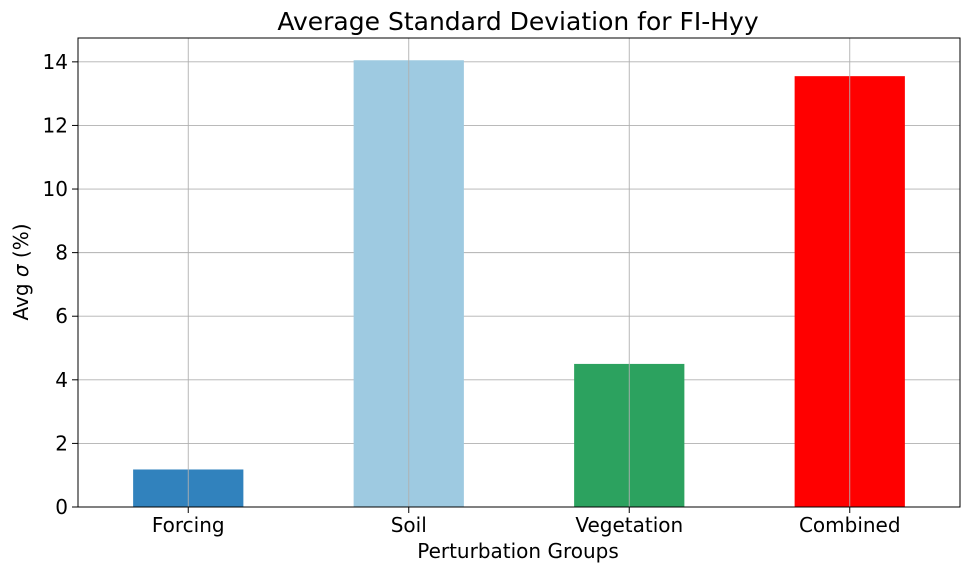 The width and height of the screenshot is (971, 572). I want to click on y-tick-label: 8, so click(61, 253).